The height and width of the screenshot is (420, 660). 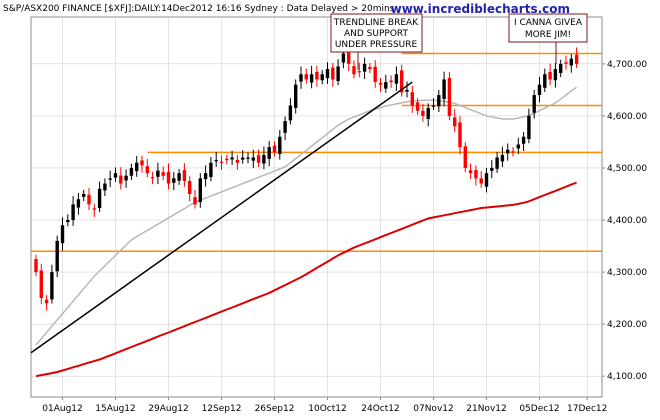 I want to click on x-tick-label: 26Sep12, so click(x=275, y=409).